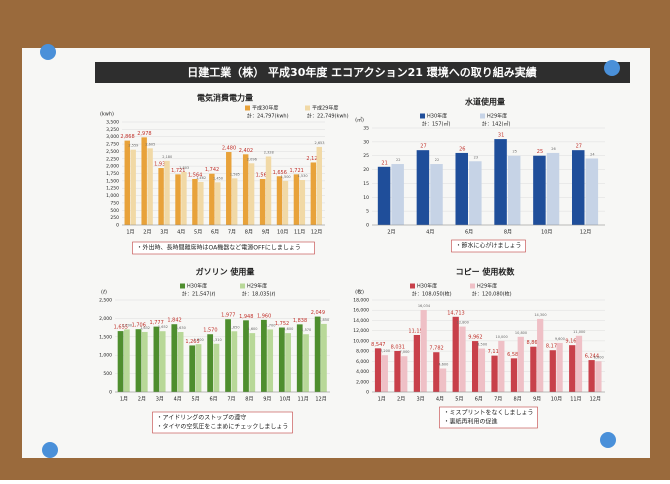 This screenshot has height=484, width=670. Describe the element at coordinates (405, 352) in the screenshot. I see `value-label: 7,000` at that location.